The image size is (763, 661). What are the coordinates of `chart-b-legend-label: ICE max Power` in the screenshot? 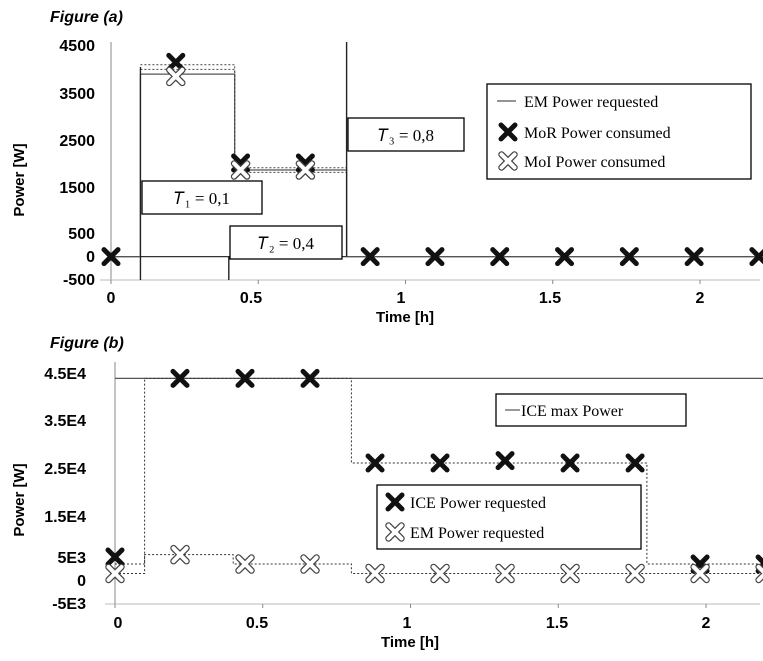 It's located at (572, 411).